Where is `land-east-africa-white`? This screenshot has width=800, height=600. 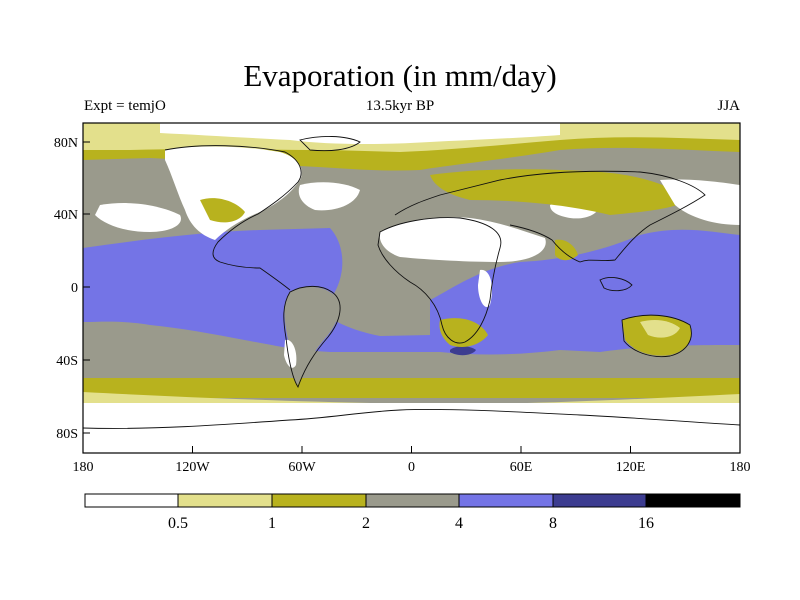 land-east-africa-white is located at coordinates (485, 288).